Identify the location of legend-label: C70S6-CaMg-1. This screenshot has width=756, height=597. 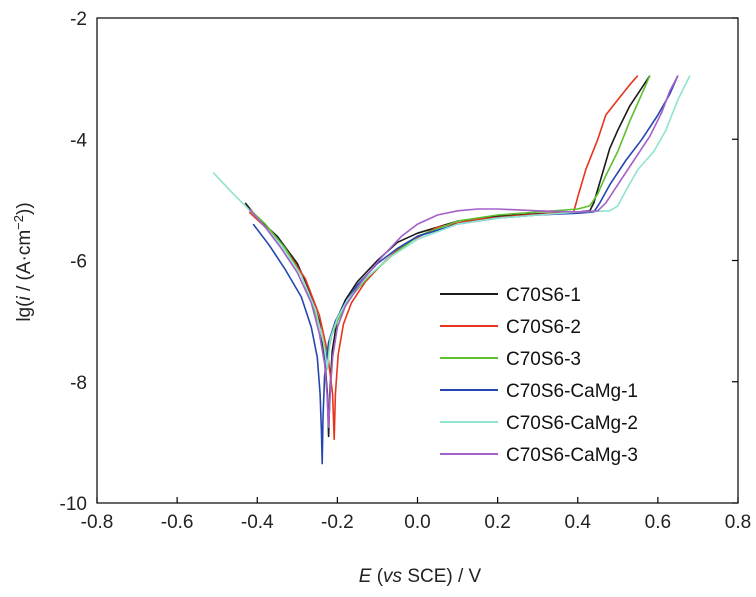
(572, 391).